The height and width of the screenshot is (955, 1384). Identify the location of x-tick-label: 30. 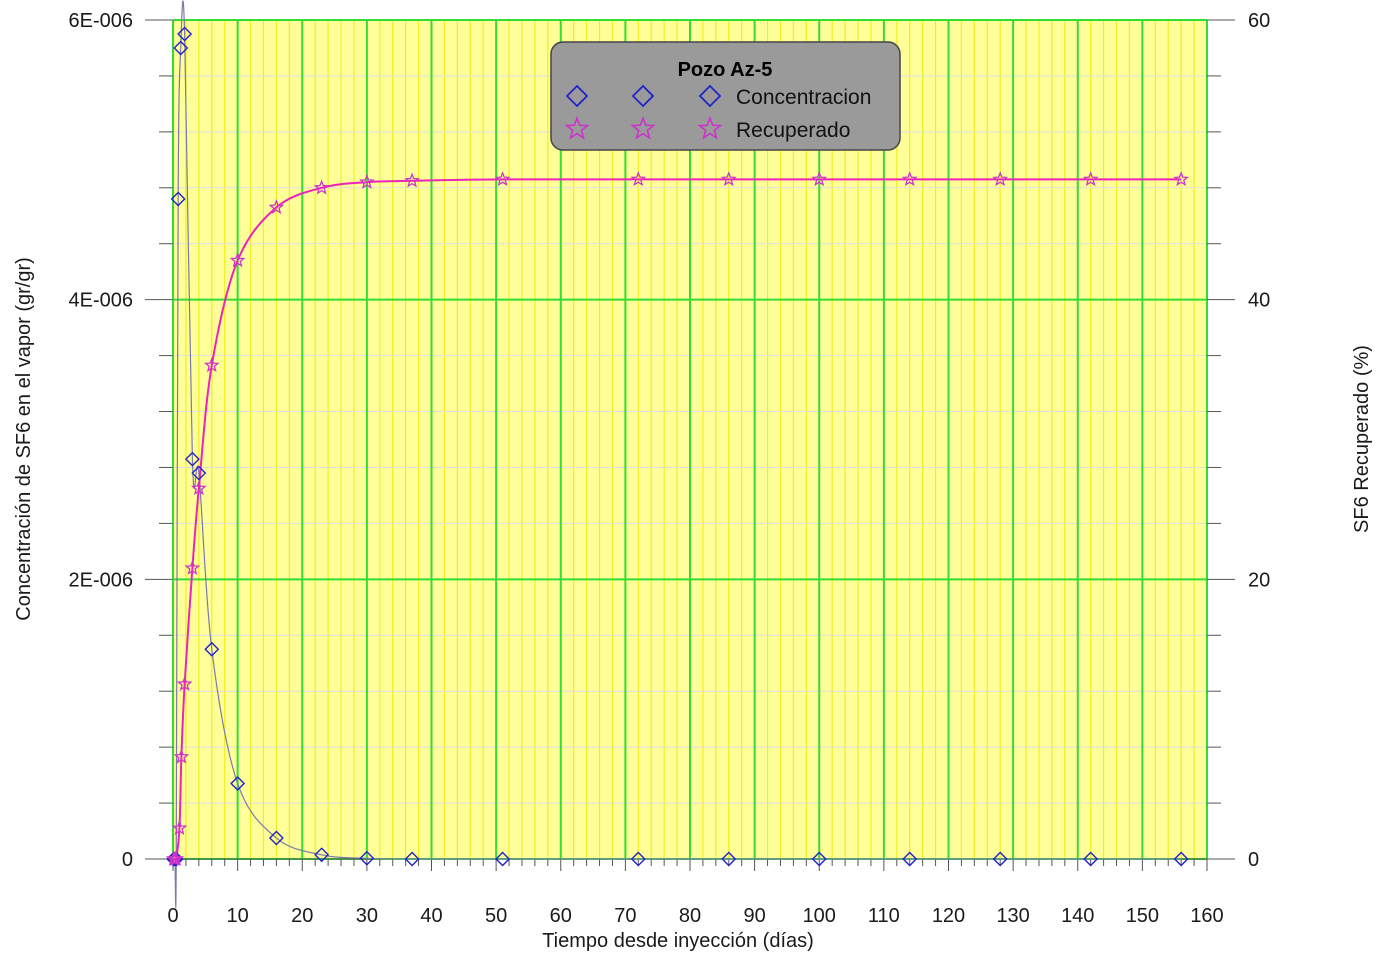
(367, 916).